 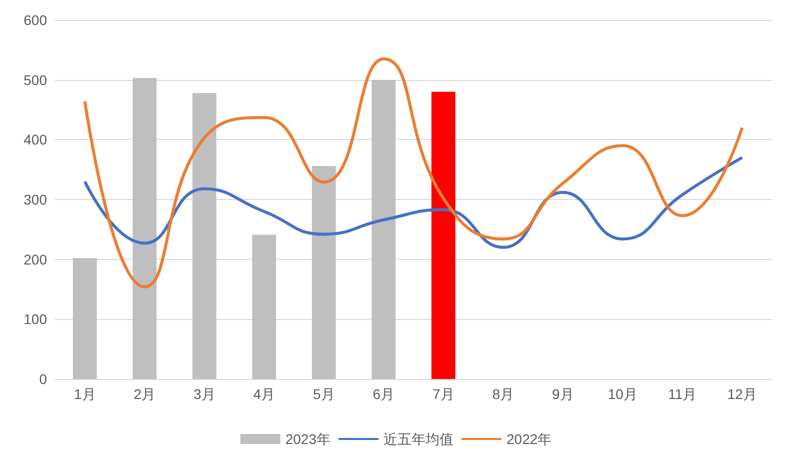 I want to click on y-tick-label: 600, so click(x=36, y=20).